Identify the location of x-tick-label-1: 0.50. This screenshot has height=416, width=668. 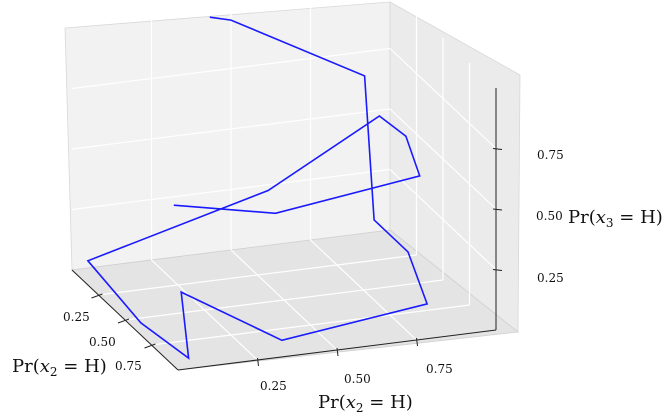
(102, 342).